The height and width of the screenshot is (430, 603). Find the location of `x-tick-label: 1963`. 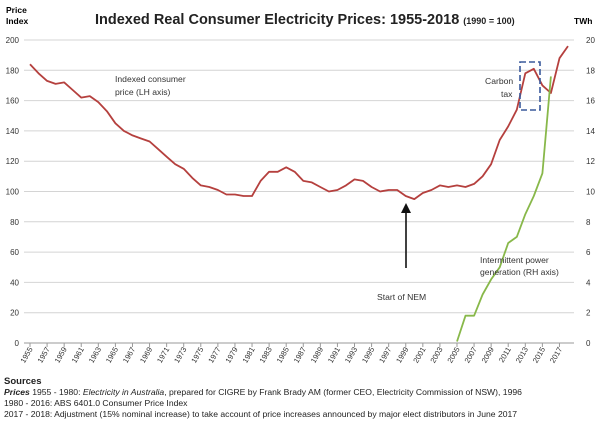

x-tick-label: 1963 is located at coordinates (95, 355).